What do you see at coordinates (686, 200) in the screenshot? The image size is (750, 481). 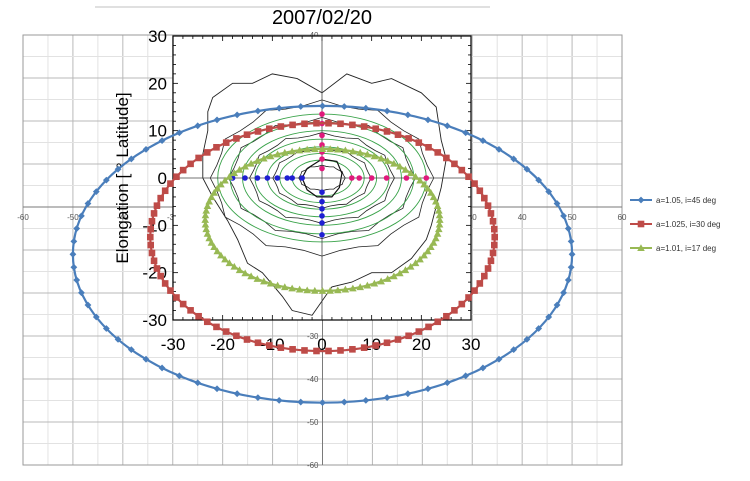 I see `legend-label: a=1.05, i=45 deg` at bounding box center [686, 200].